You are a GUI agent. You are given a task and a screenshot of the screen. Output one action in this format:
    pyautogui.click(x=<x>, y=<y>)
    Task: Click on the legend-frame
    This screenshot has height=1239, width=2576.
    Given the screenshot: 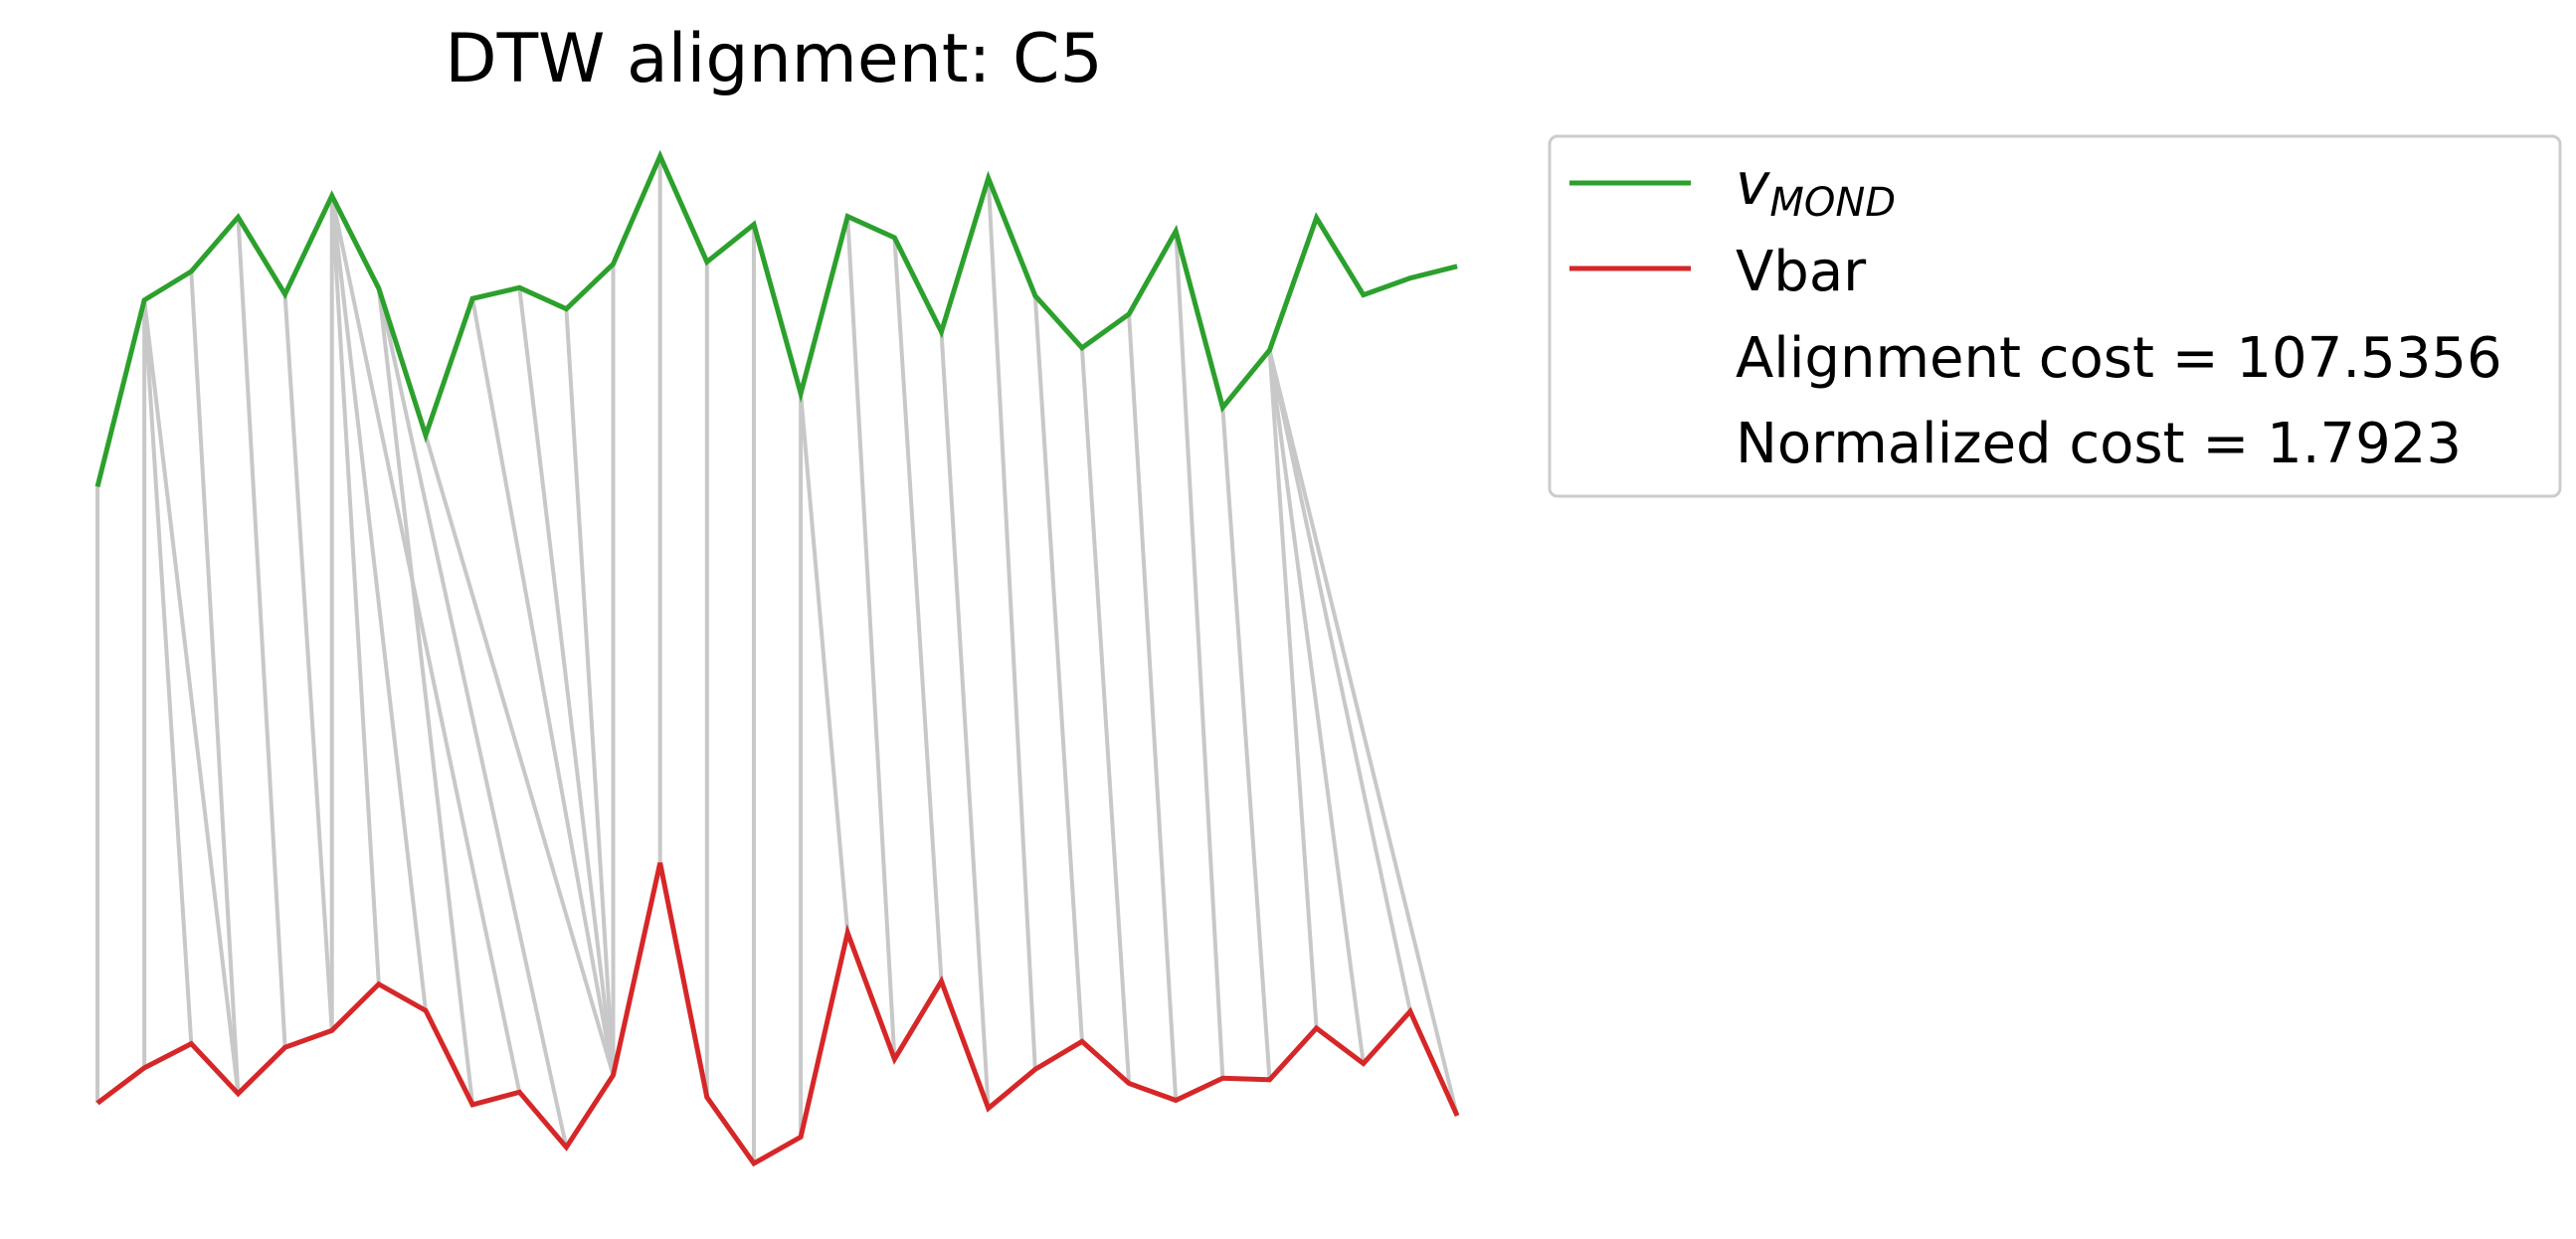 What is the action you would take?
    pyautogui.click(x=2055, y=316)
    